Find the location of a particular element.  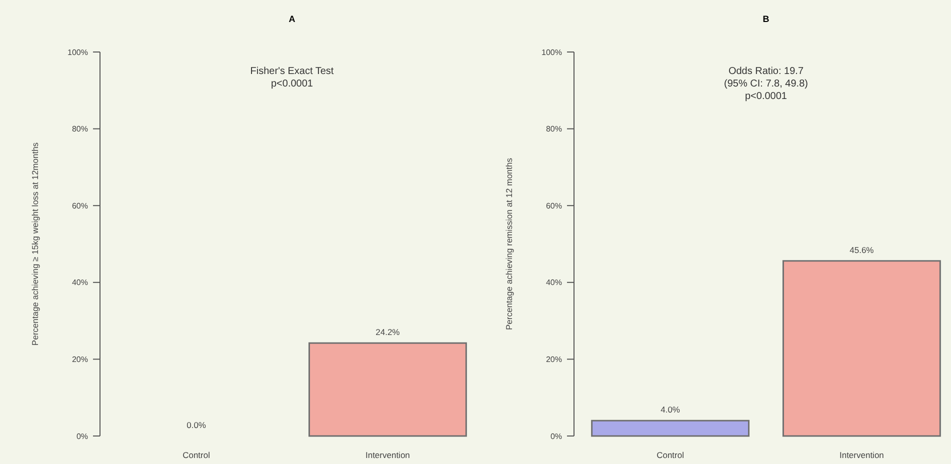

data-label: 45.6% is located at coordinates (862, 249).